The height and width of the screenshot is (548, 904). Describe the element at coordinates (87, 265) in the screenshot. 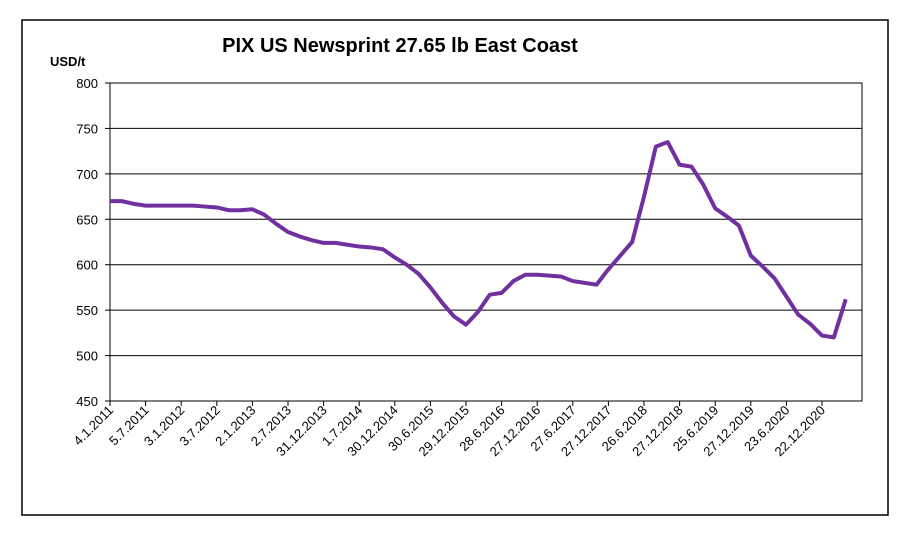

I see `y-tick-label: 600` at that location.